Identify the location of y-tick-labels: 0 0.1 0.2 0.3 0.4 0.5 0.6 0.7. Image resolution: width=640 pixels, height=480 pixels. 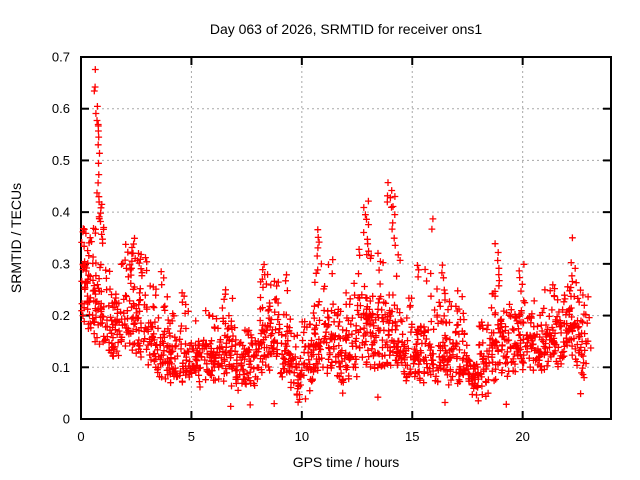
(61, 238).